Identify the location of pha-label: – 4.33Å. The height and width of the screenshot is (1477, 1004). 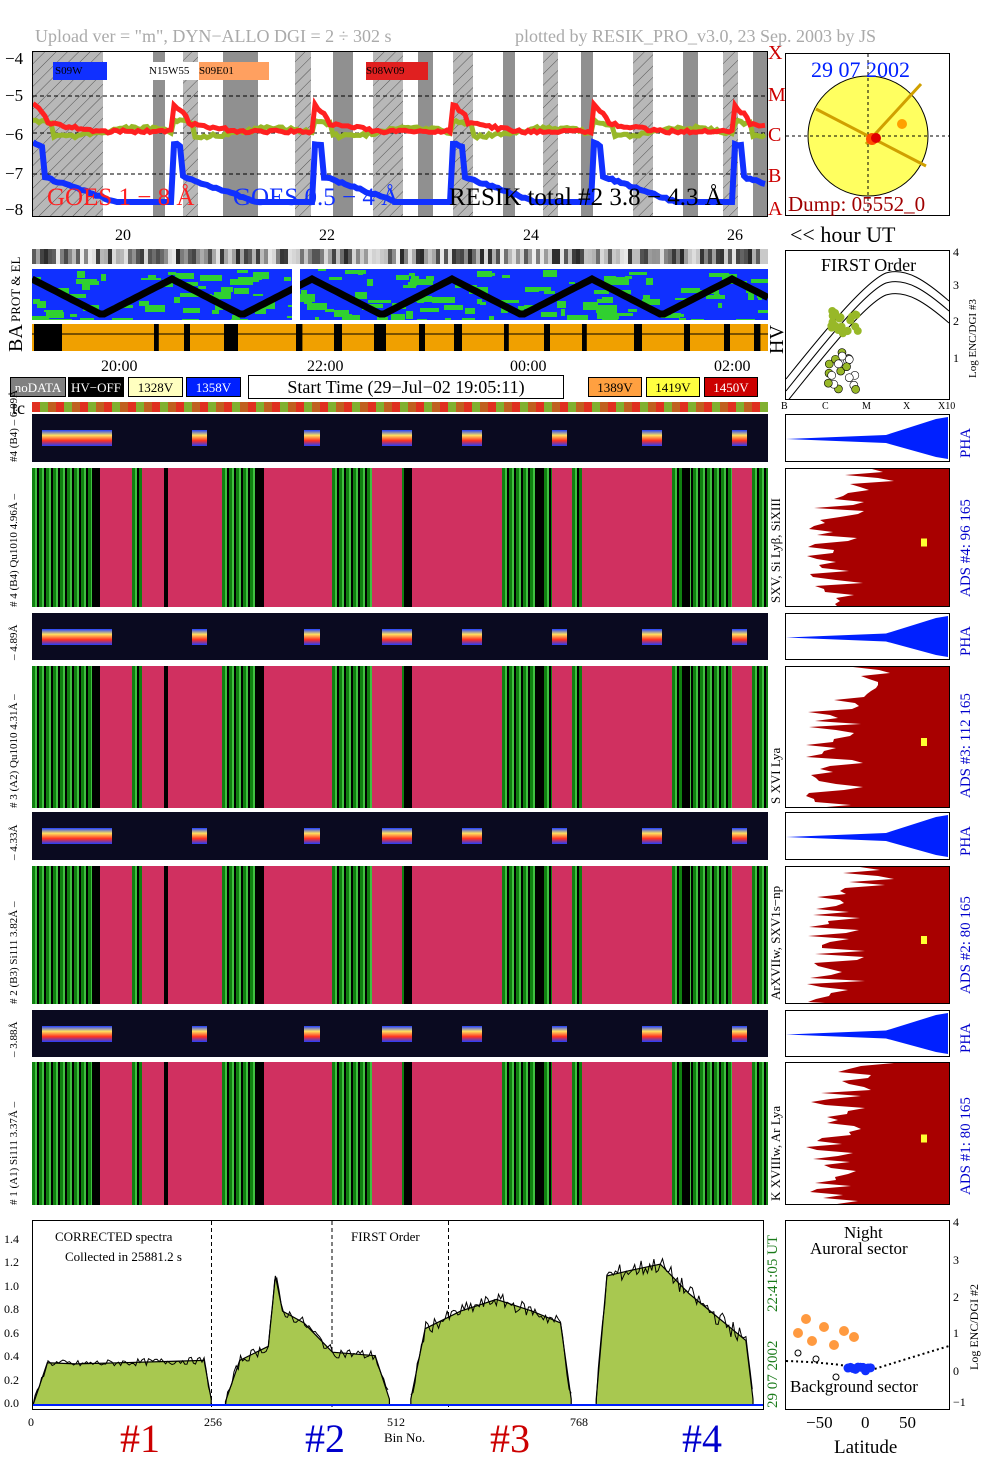
(14, 842).